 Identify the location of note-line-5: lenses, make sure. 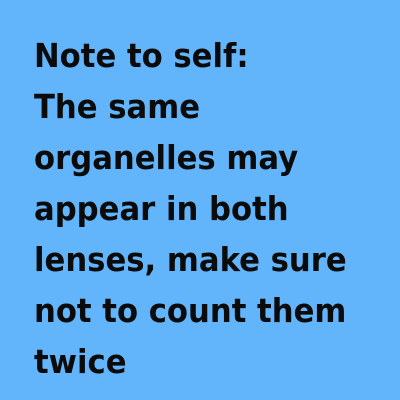
(190, 259).